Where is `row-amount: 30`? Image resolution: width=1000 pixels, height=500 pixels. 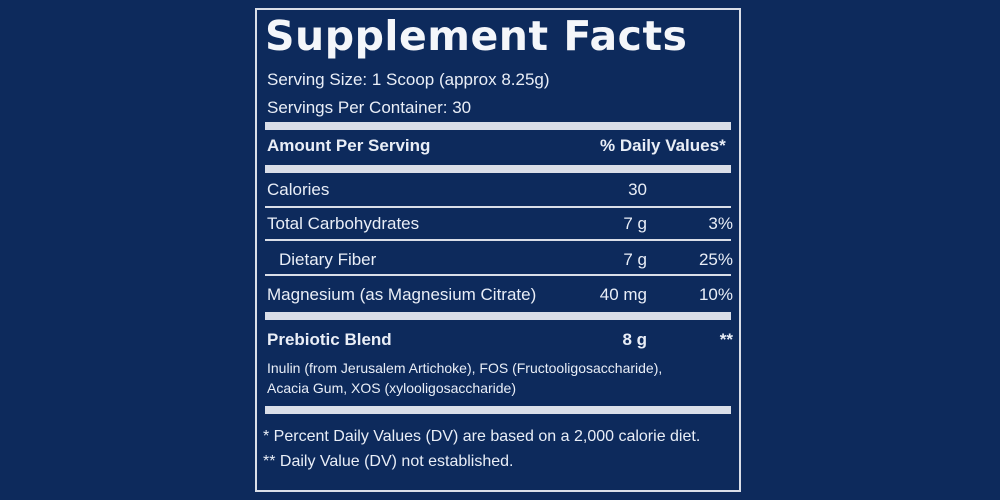
row-amount: 30 is located at coordinates (637, 189).